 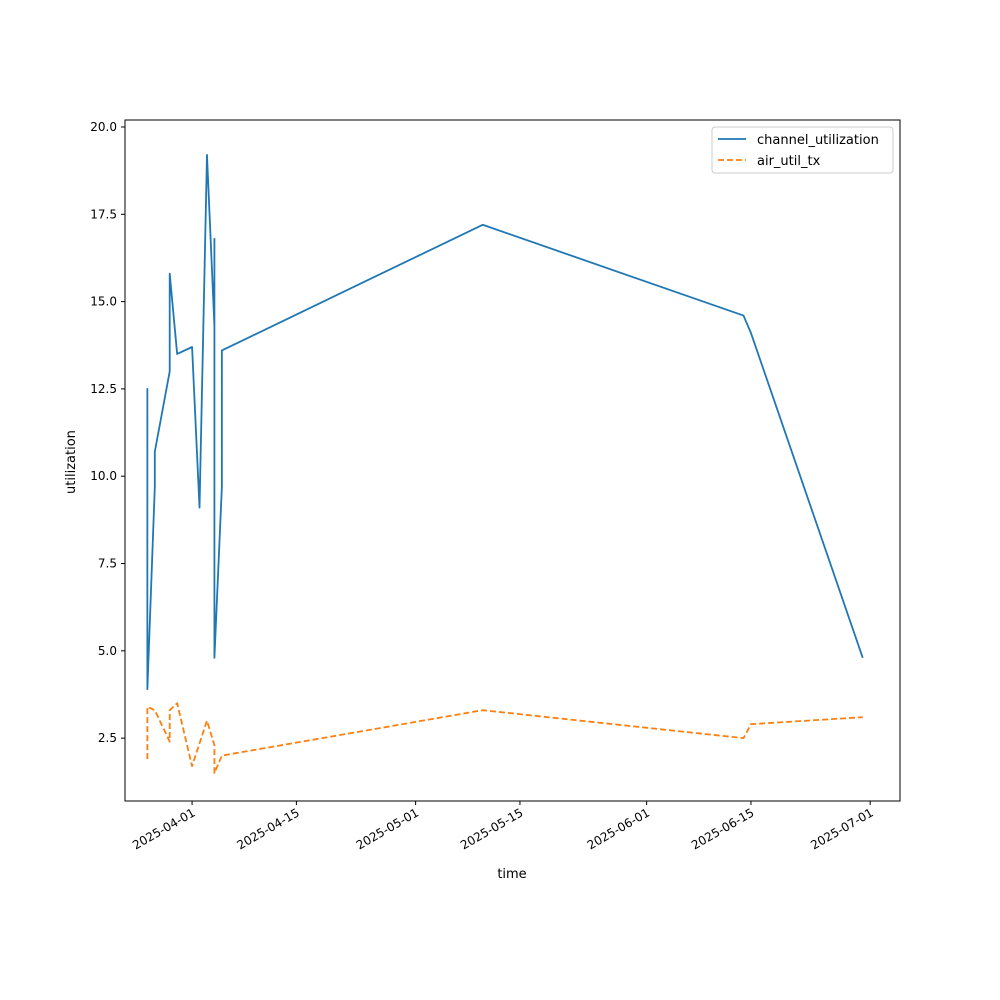 I want to click on y-tick-label: 10.0, so click(x=103, y=476).